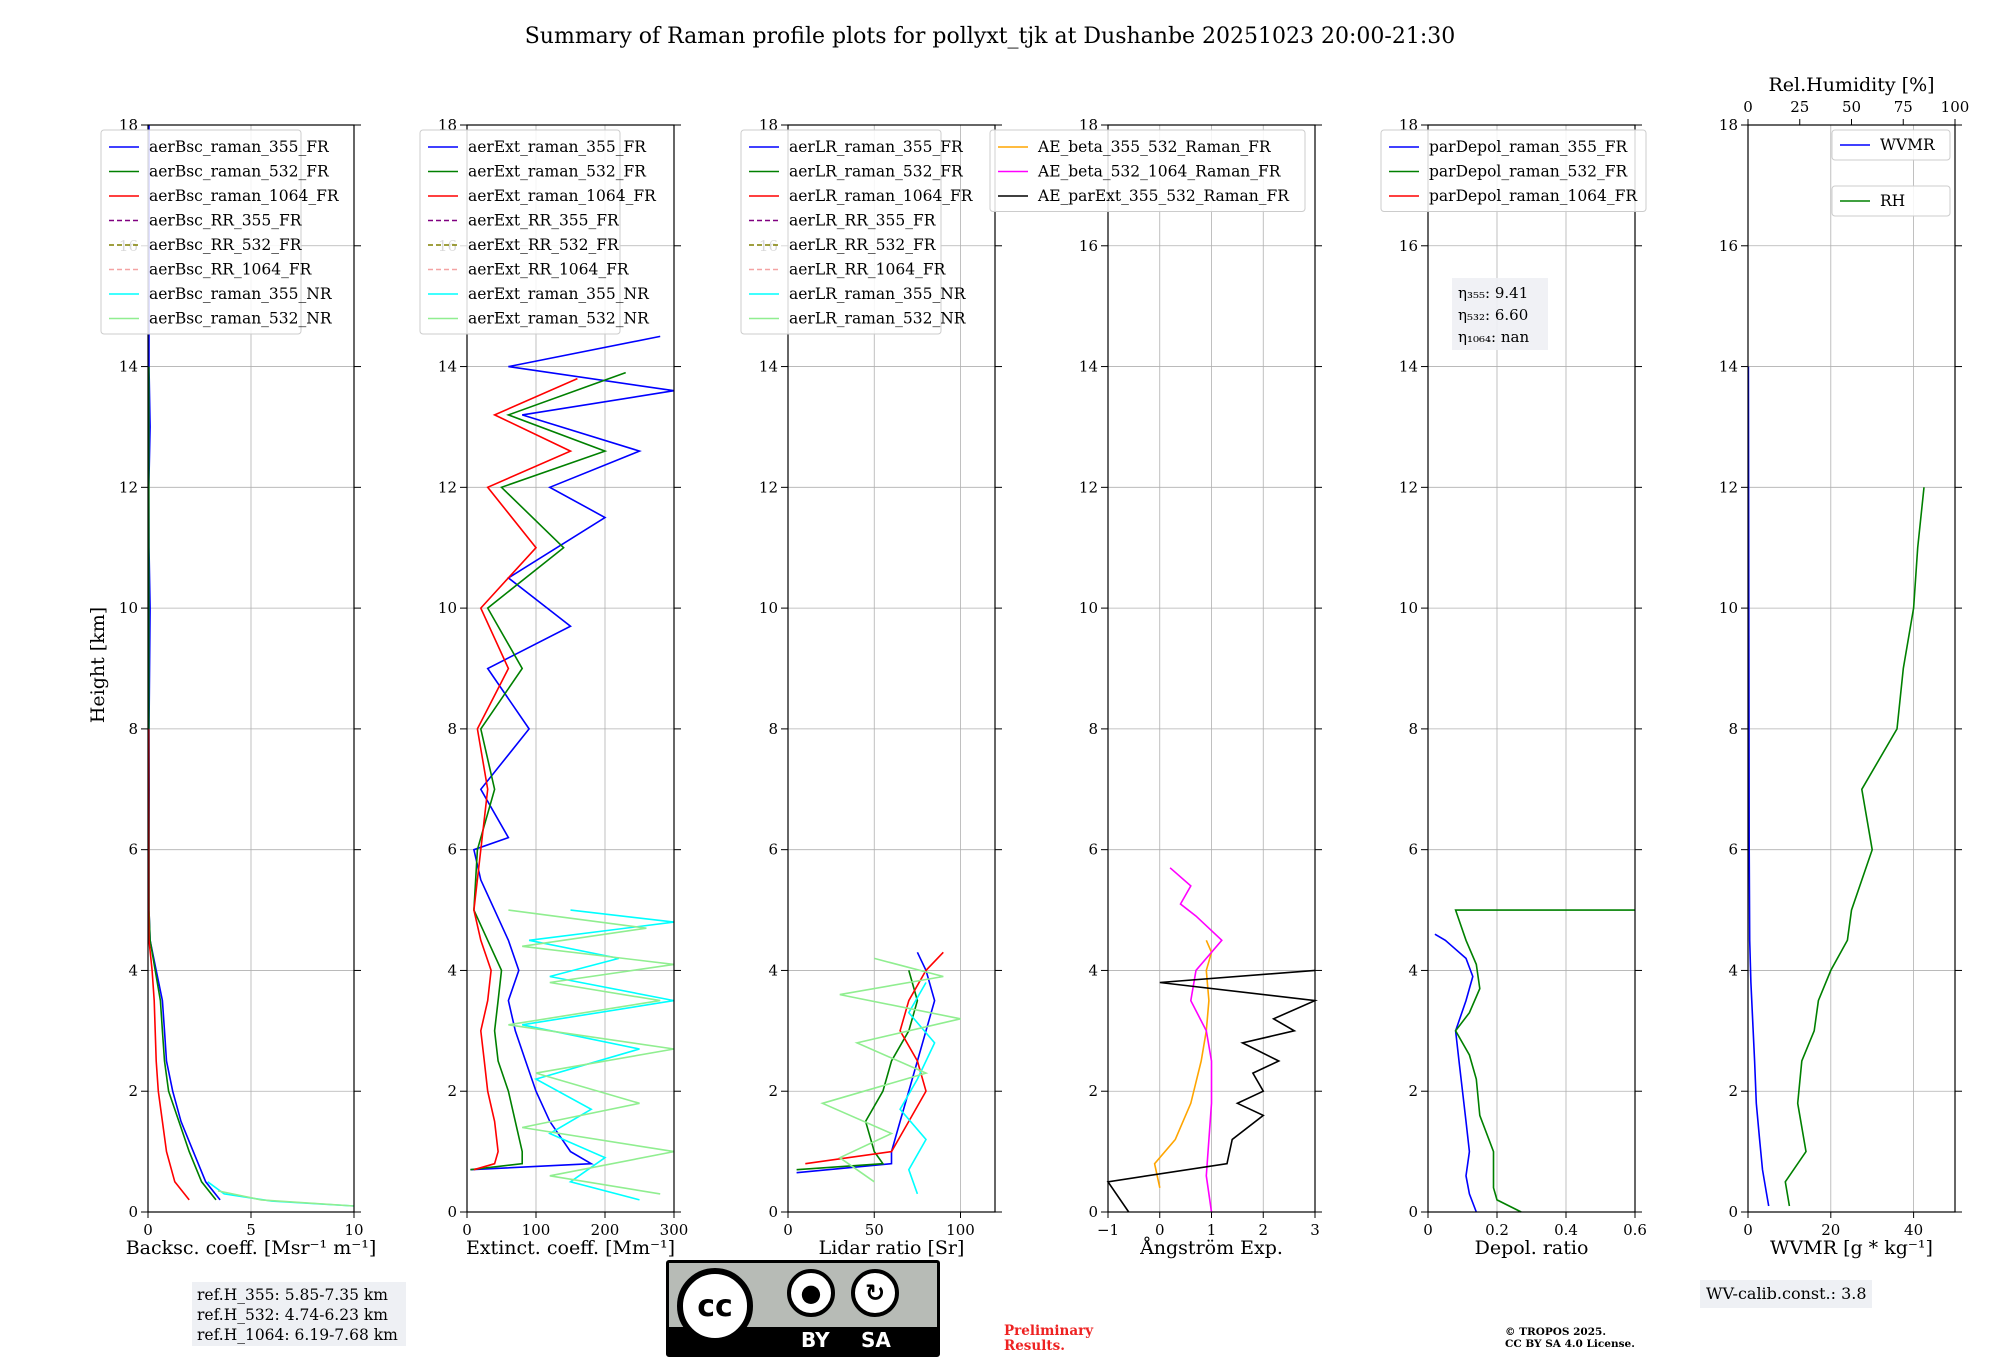  What do you see at coordinates (874, 1230) in the screenshot?
I see `x-tick-label: 50` at bounding box center [874, 1230].